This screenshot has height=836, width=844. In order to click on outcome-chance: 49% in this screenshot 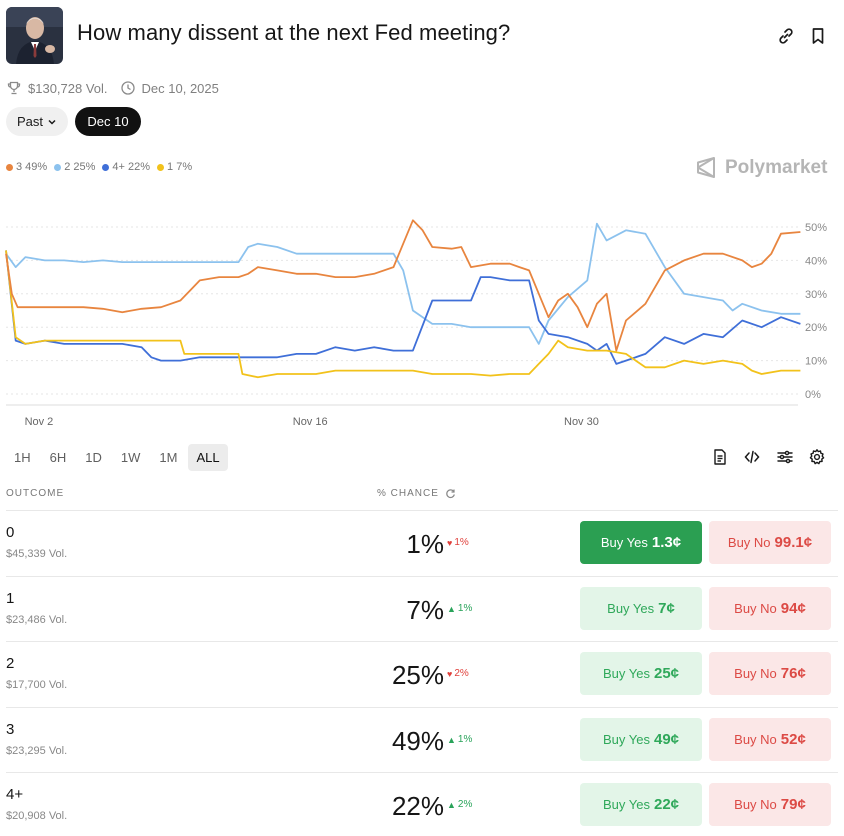, I will do `click(417, 741)`.